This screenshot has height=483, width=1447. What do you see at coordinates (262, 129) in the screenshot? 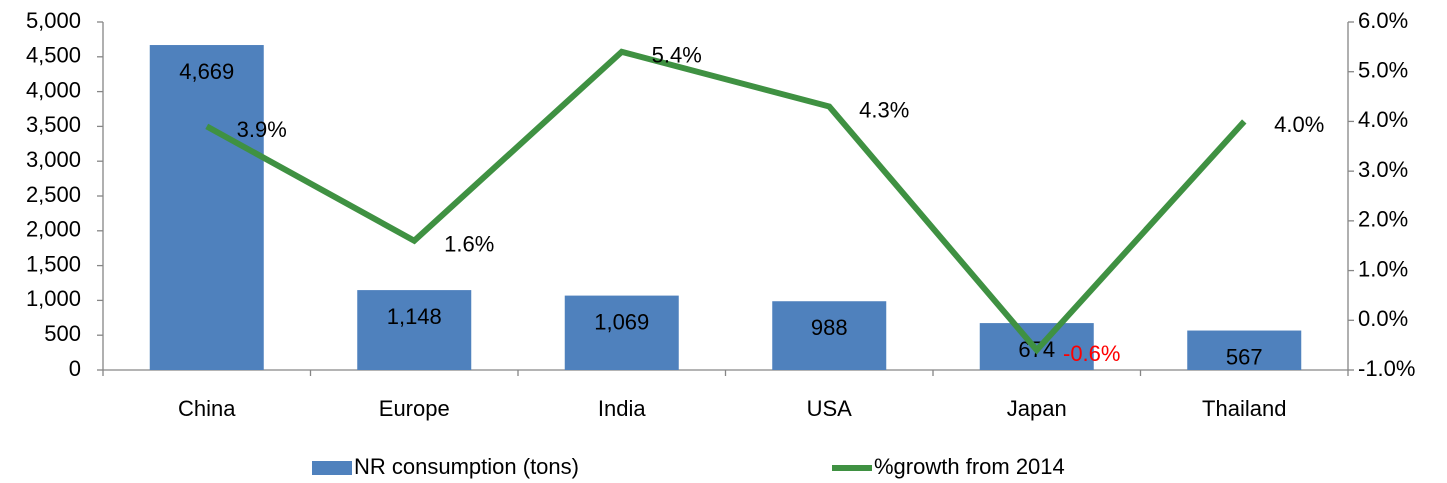
I see `line-value-label: 3.9%` at bounding box center [262, 129].